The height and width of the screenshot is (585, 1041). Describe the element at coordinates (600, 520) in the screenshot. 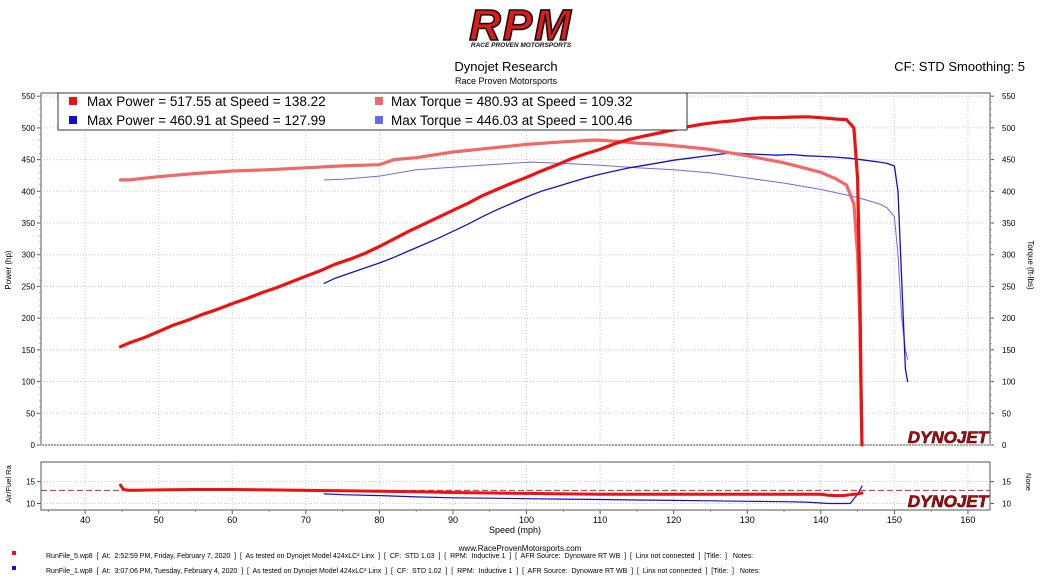

I see `x-tick-label: 110` at that location.